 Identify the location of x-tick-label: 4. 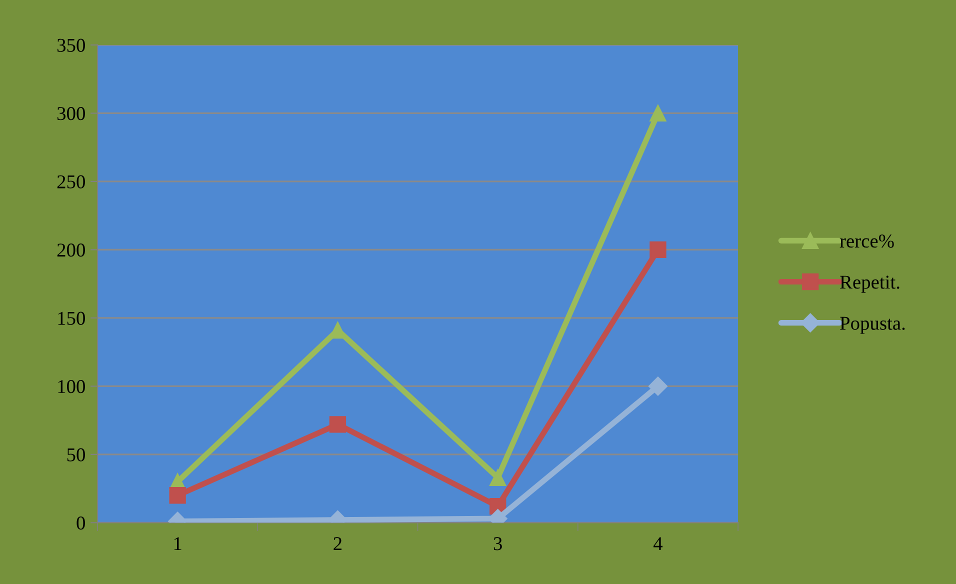
(658, 543).